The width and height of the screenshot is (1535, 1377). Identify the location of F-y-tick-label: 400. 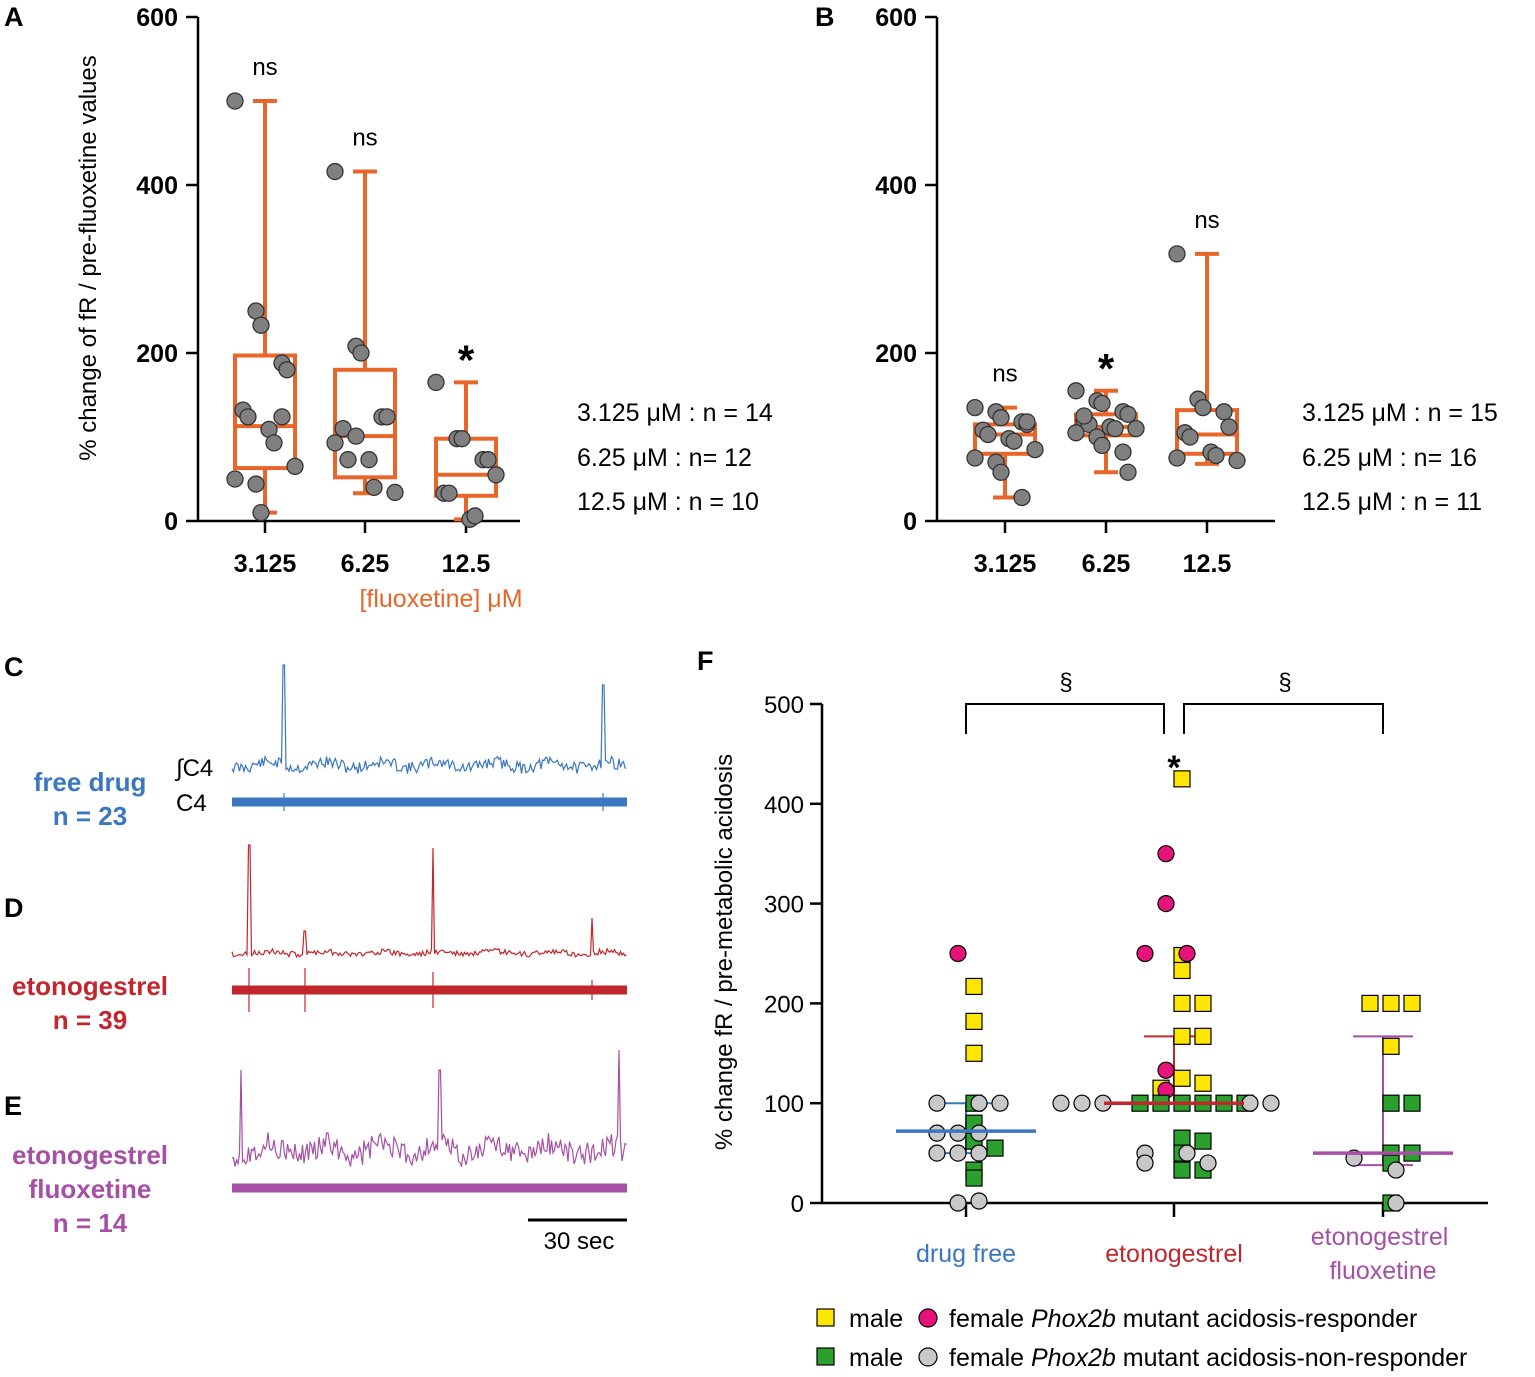
(784, 805).